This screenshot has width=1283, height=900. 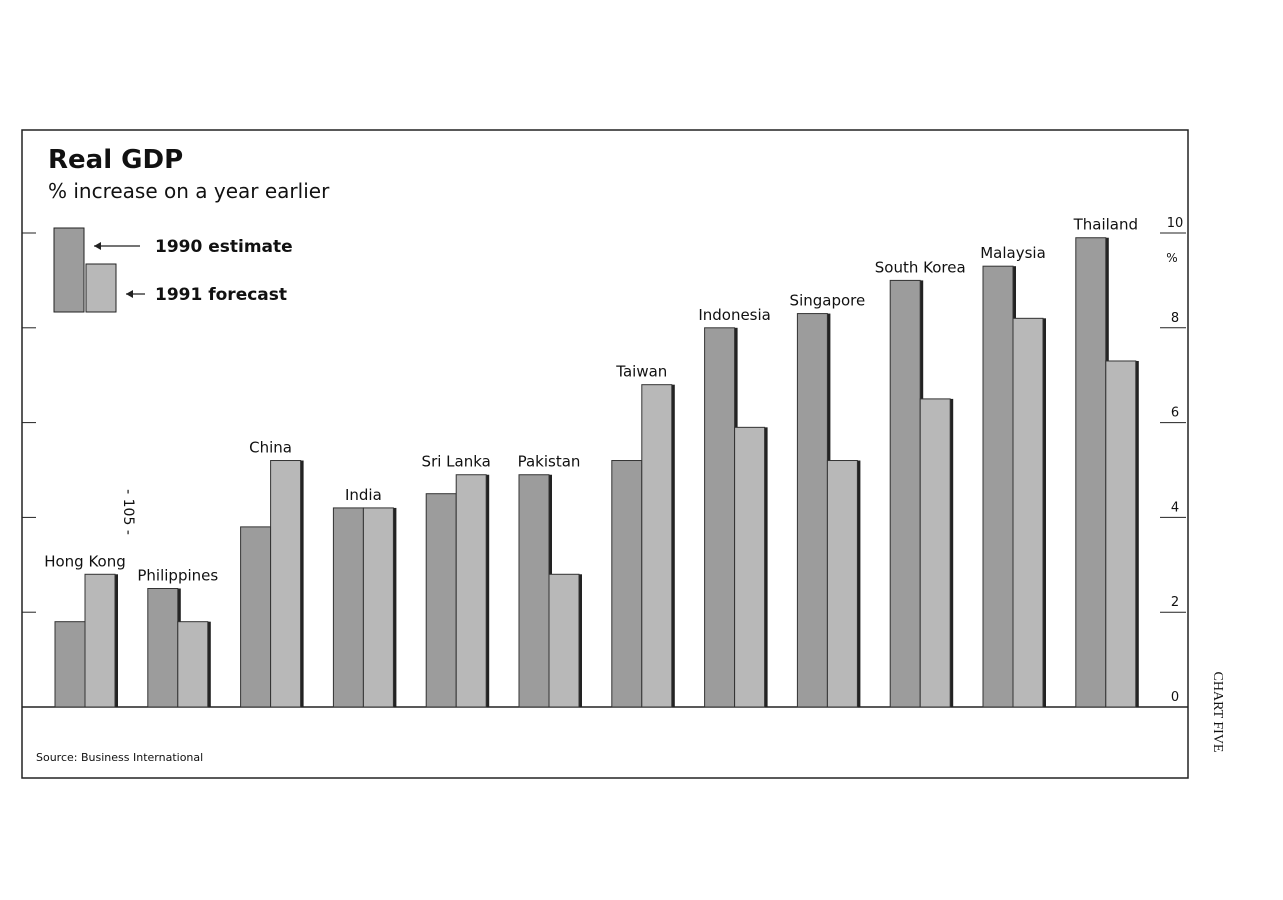 What do you see at coordinates (115, 160) in the screenshot?
I see `chart-title: Real GDP` at bounding box center [115, 160].